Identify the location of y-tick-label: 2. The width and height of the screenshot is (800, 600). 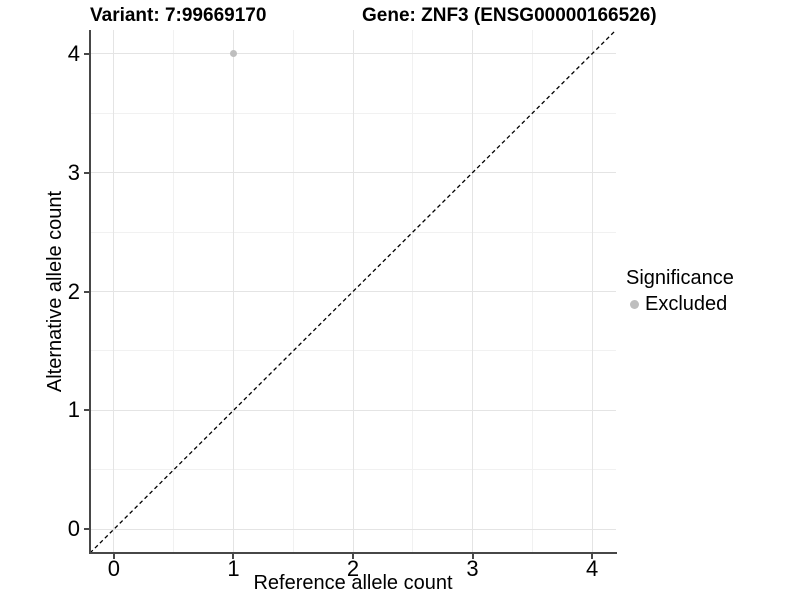
(73, 291).